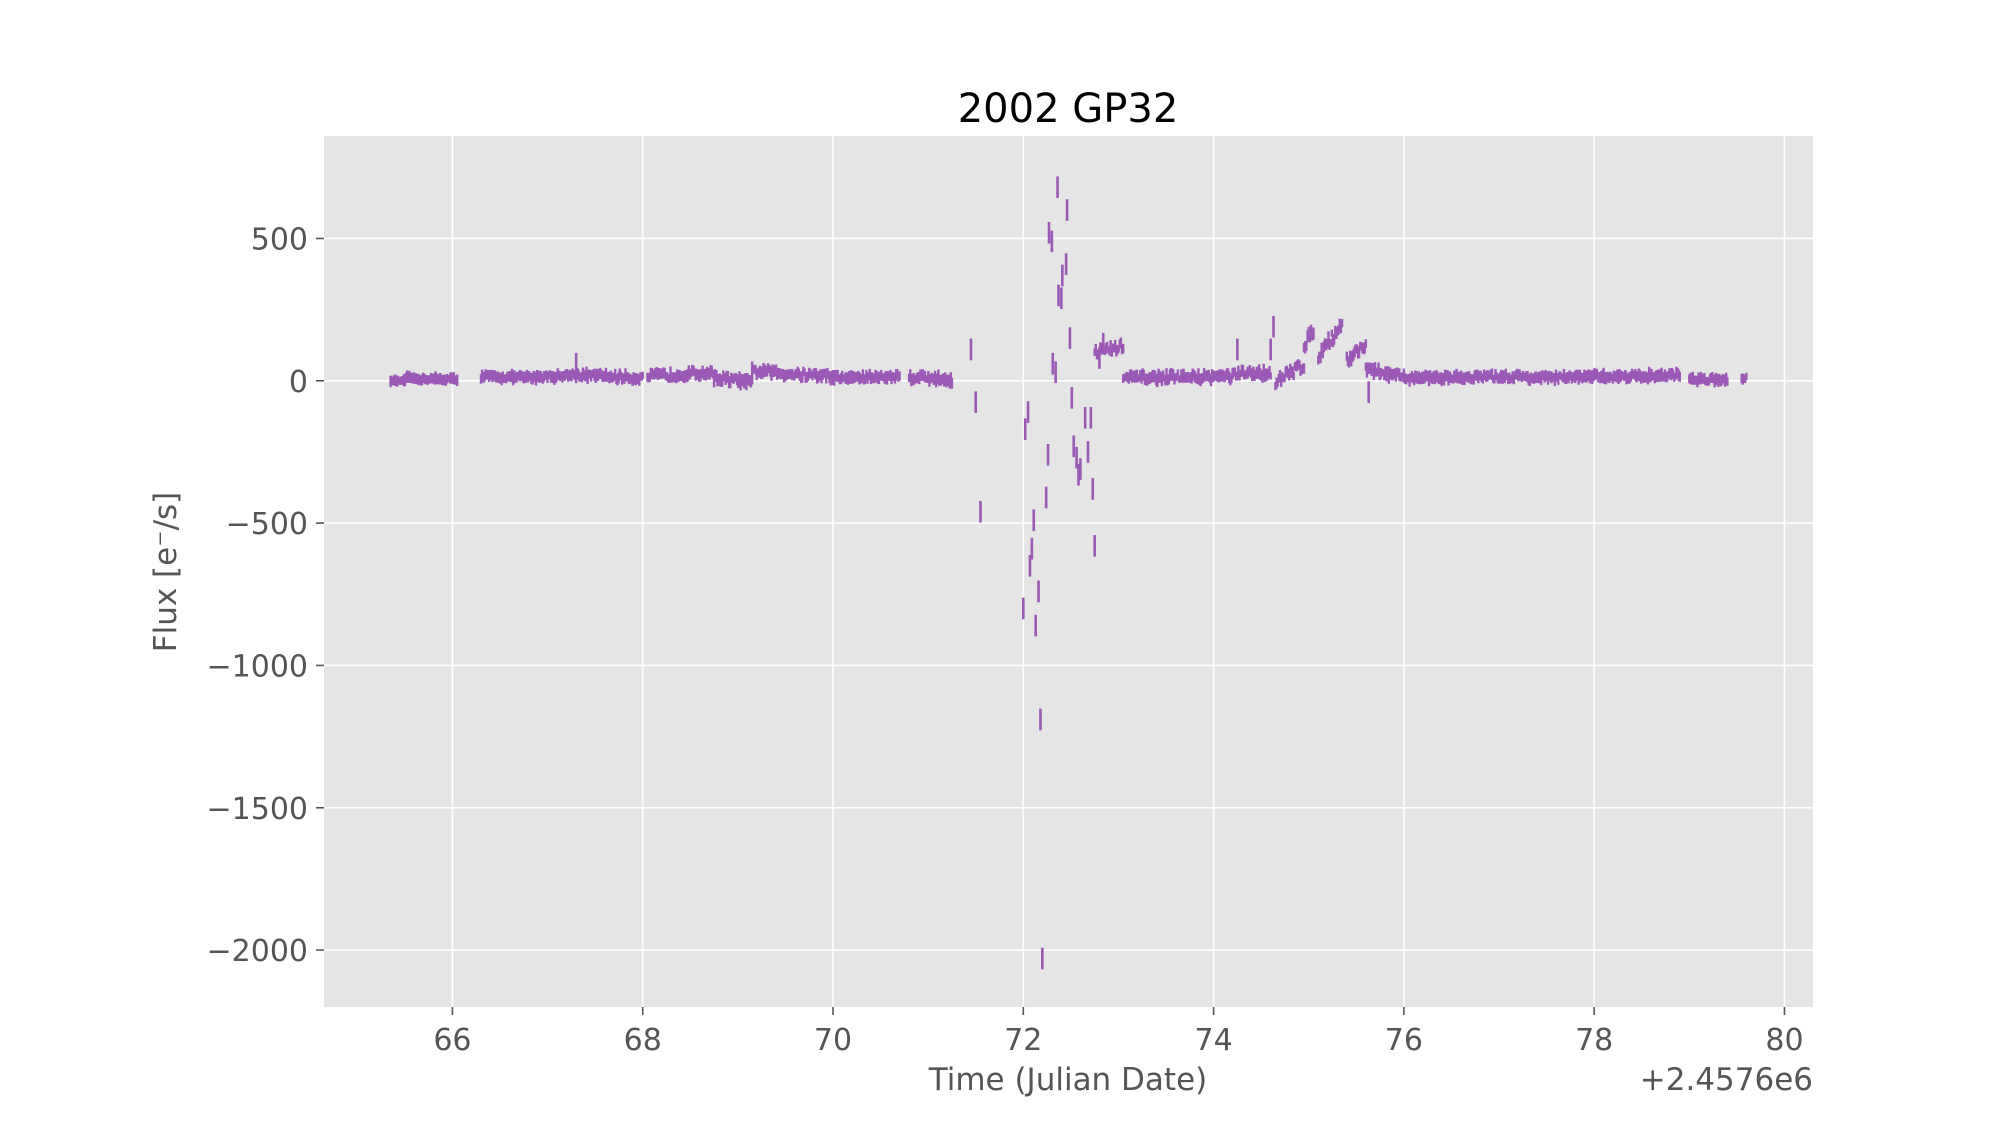  I want to click on y-tick-label: 500, so click(279, 239).